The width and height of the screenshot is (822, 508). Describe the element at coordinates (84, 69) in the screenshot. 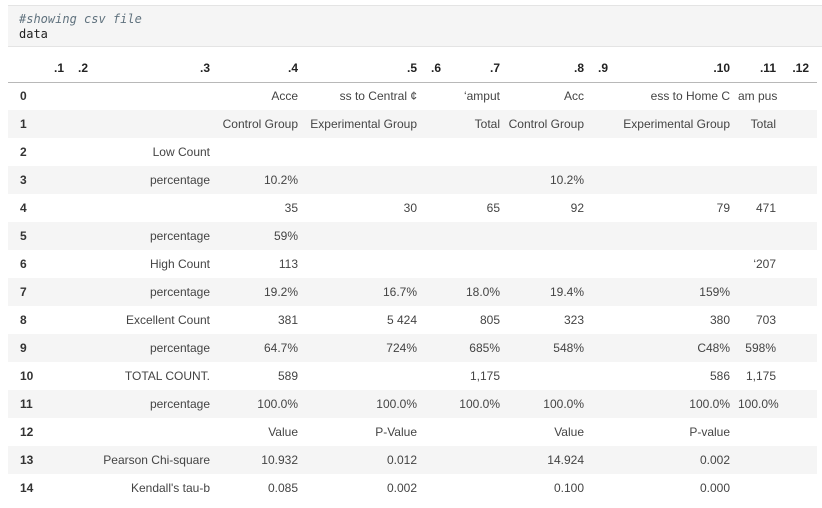

I see `column-header: .2` at that location.